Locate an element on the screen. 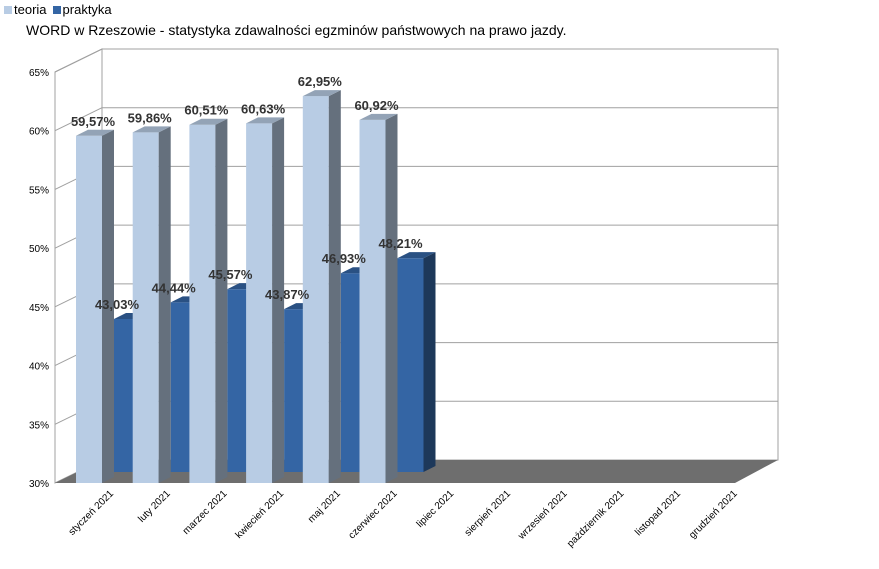 Image resolution: width=879 pixels, height=569 pixels. x-tick-label: luty 2021 is located at coordinates (154, 506).